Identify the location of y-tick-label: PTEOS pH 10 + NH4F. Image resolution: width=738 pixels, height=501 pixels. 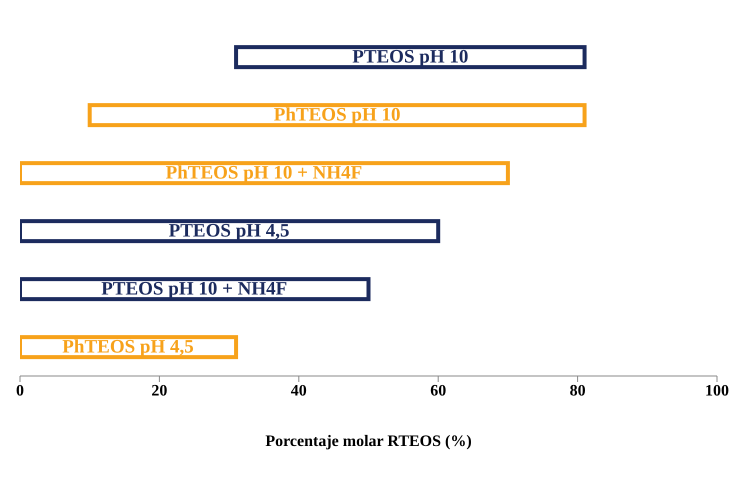
(194, 289).